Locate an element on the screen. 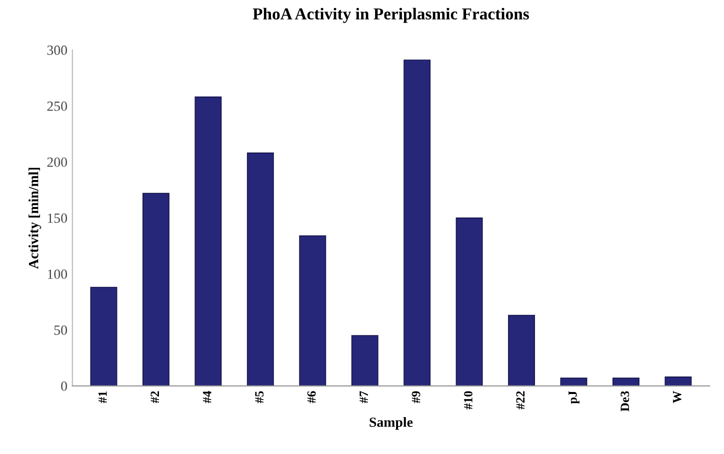 This screenshot has width=724, height=454. x-tick-label: pJ is located at coordinates (574, 397).